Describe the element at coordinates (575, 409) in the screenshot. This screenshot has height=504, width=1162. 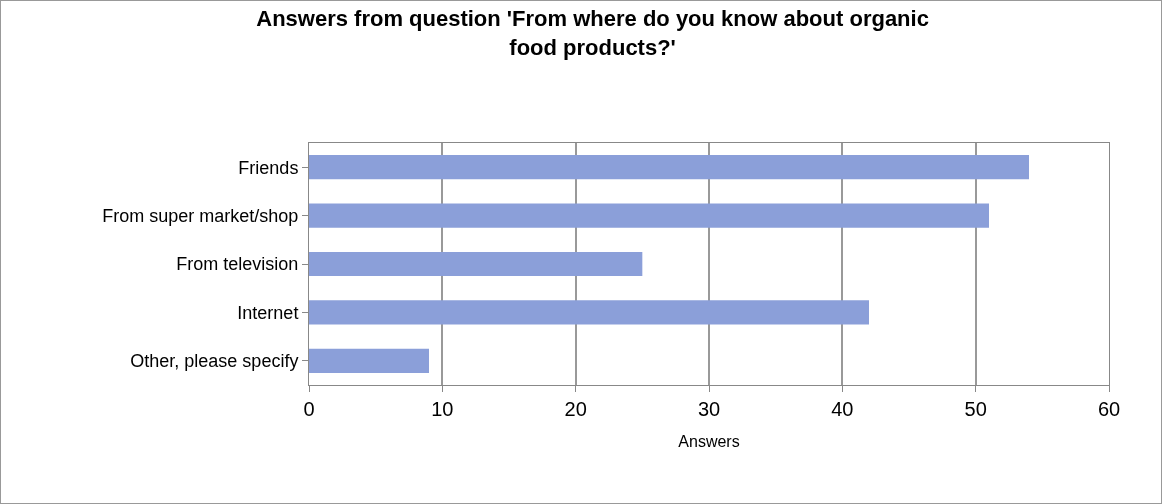
I see `x-tick-label: 20` at that location.